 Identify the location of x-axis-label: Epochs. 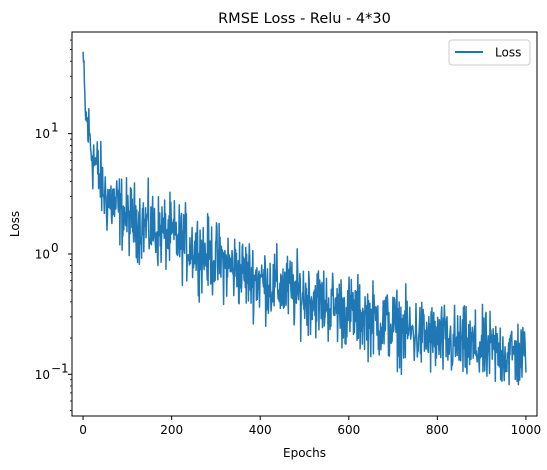
(304, 453).